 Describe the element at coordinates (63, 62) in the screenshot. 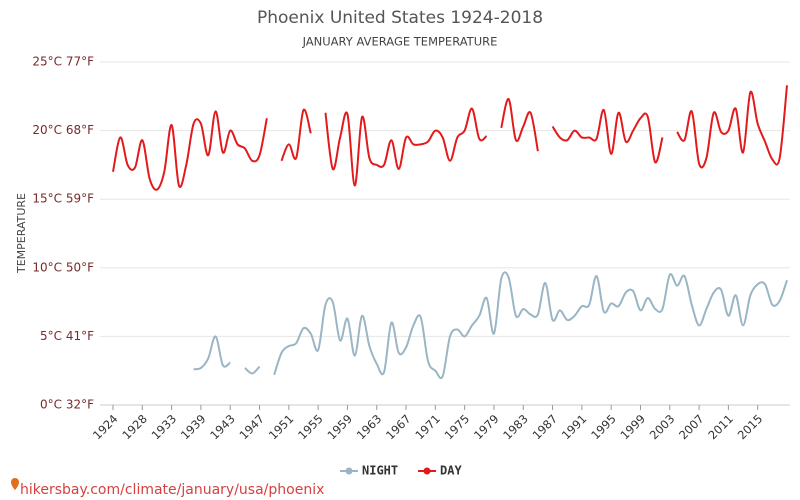

I see `y-tick-label: 25°C 77°F` at that location.